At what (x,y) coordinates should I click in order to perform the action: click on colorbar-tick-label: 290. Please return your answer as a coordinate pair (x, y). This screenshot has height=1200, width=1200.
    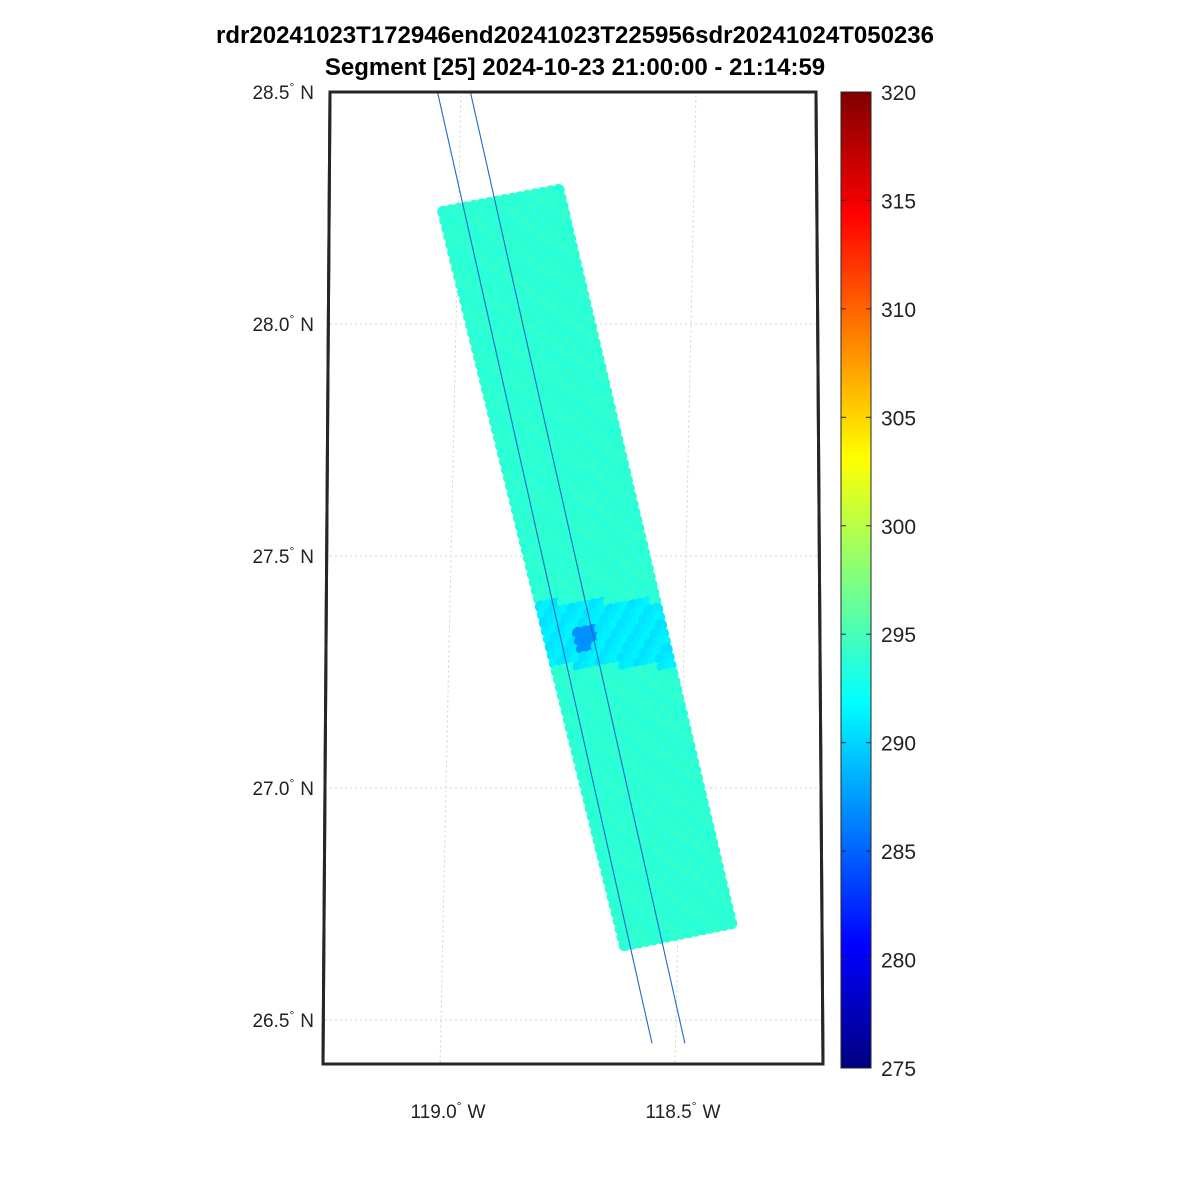
    Looking at the image, I should click on (898, 744).